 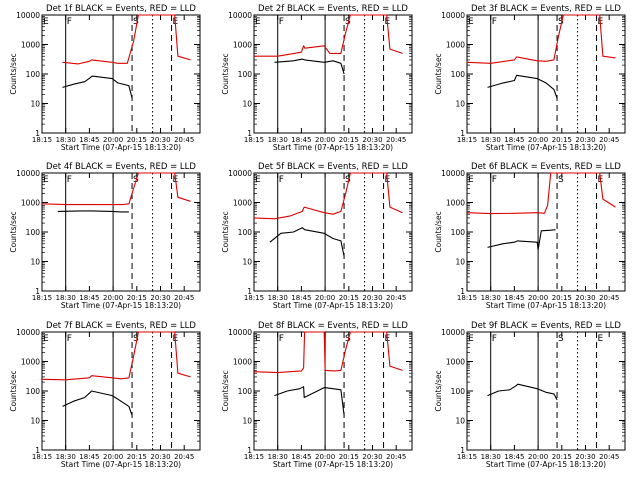 What do you see at coordinates (121, 167) in the screenshot?
I see `plot-title: Det 4f BLACK = Events, RED = LLD` at bounding box center [121, 167].